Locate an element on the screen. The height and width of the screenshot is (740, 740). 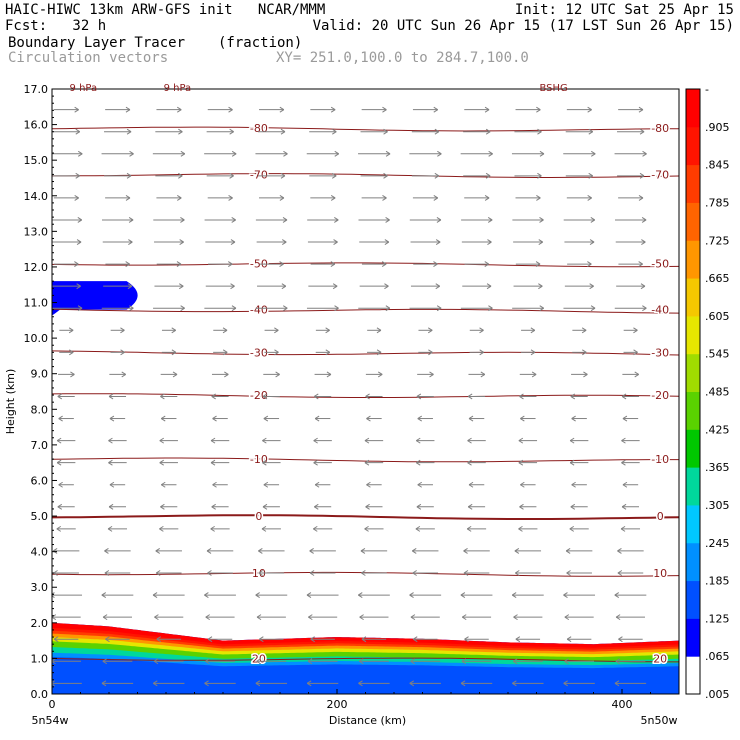
y-tick-label: 10.0 is located at coordinates (36, 338).